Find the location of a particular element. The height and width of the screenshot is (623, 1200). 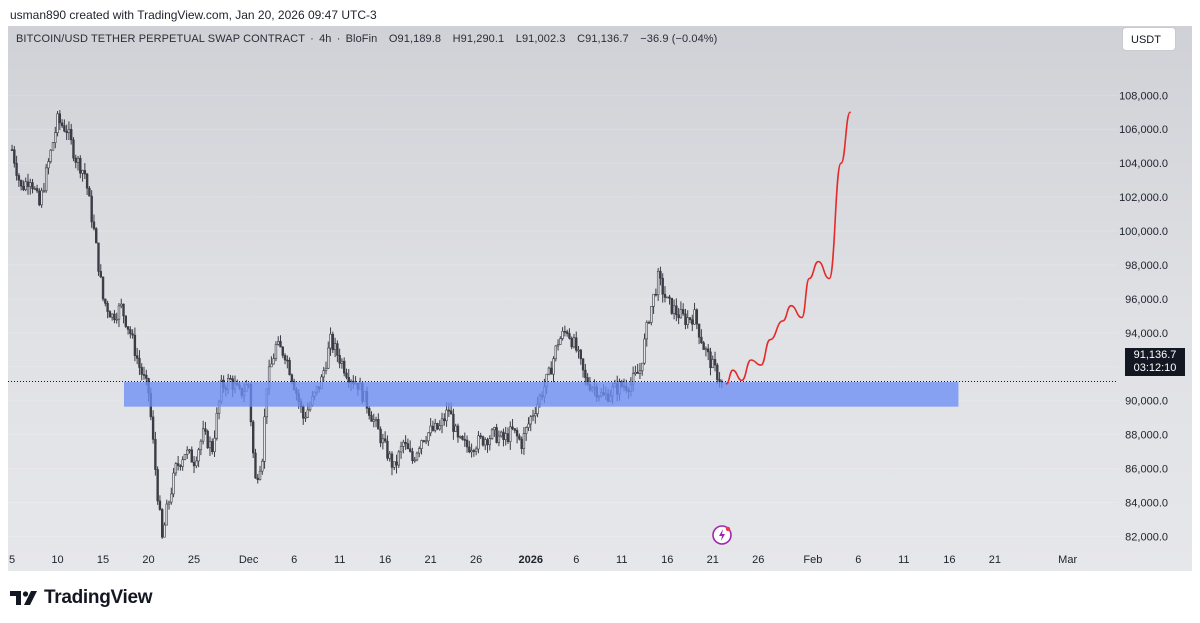

time-tick-label: 11 is located at coordinates (903, 560).